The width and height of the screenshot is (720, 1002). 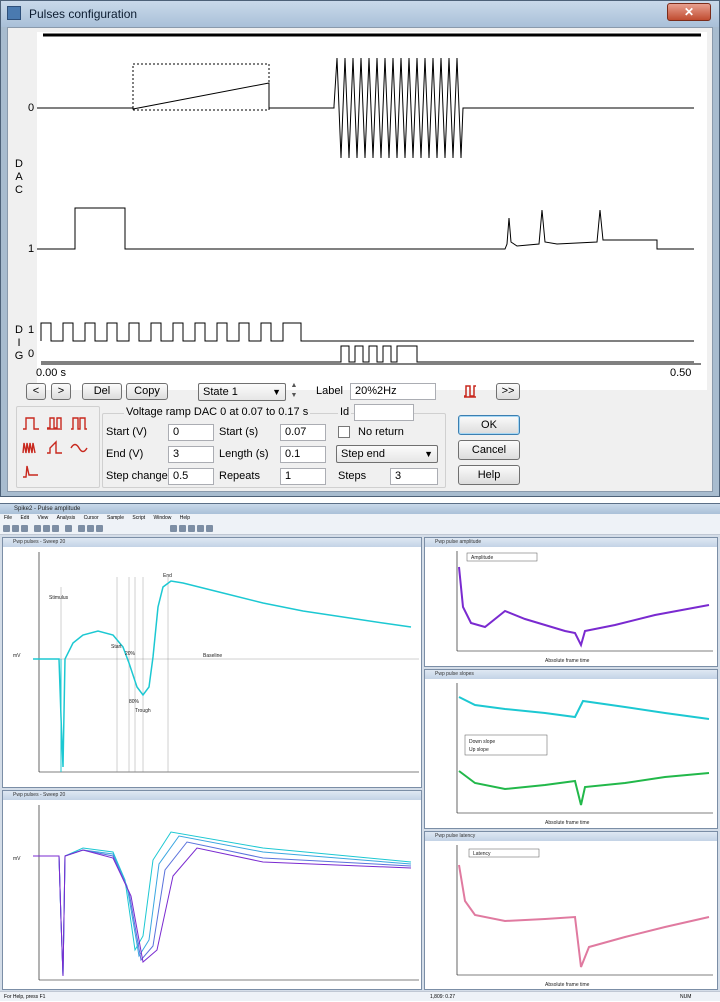 I want to click on latency-x-label: Absolute frame time, so click(x=567, y=985).